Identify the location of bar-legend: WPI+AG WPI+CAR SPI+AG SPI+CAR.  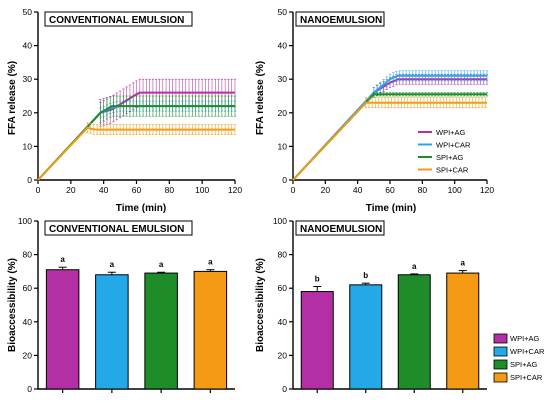
(519, 358).